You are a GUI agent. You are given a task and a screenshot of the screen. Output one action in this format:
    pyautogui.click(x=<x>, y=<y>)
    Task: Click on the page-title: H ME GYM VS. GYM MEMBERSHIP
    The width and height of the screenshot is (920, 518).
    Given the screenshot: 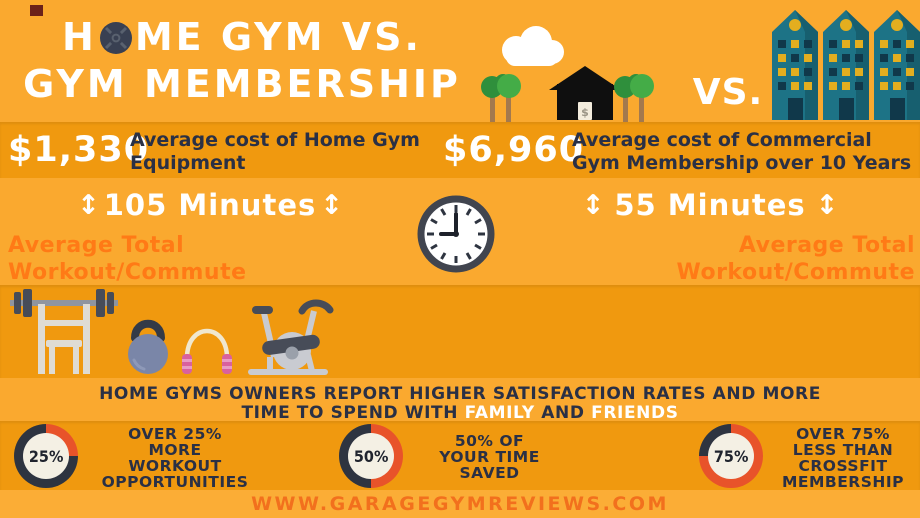 What is the action you would take?
    pyautogui.click(x=242, y=61)
    